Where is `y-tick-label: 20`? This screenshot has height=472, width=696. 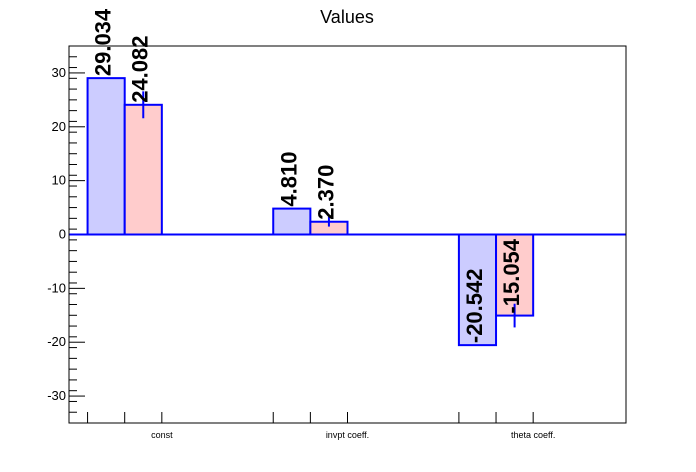 y-tick-label: 20 is located at coordinates (59, 126).